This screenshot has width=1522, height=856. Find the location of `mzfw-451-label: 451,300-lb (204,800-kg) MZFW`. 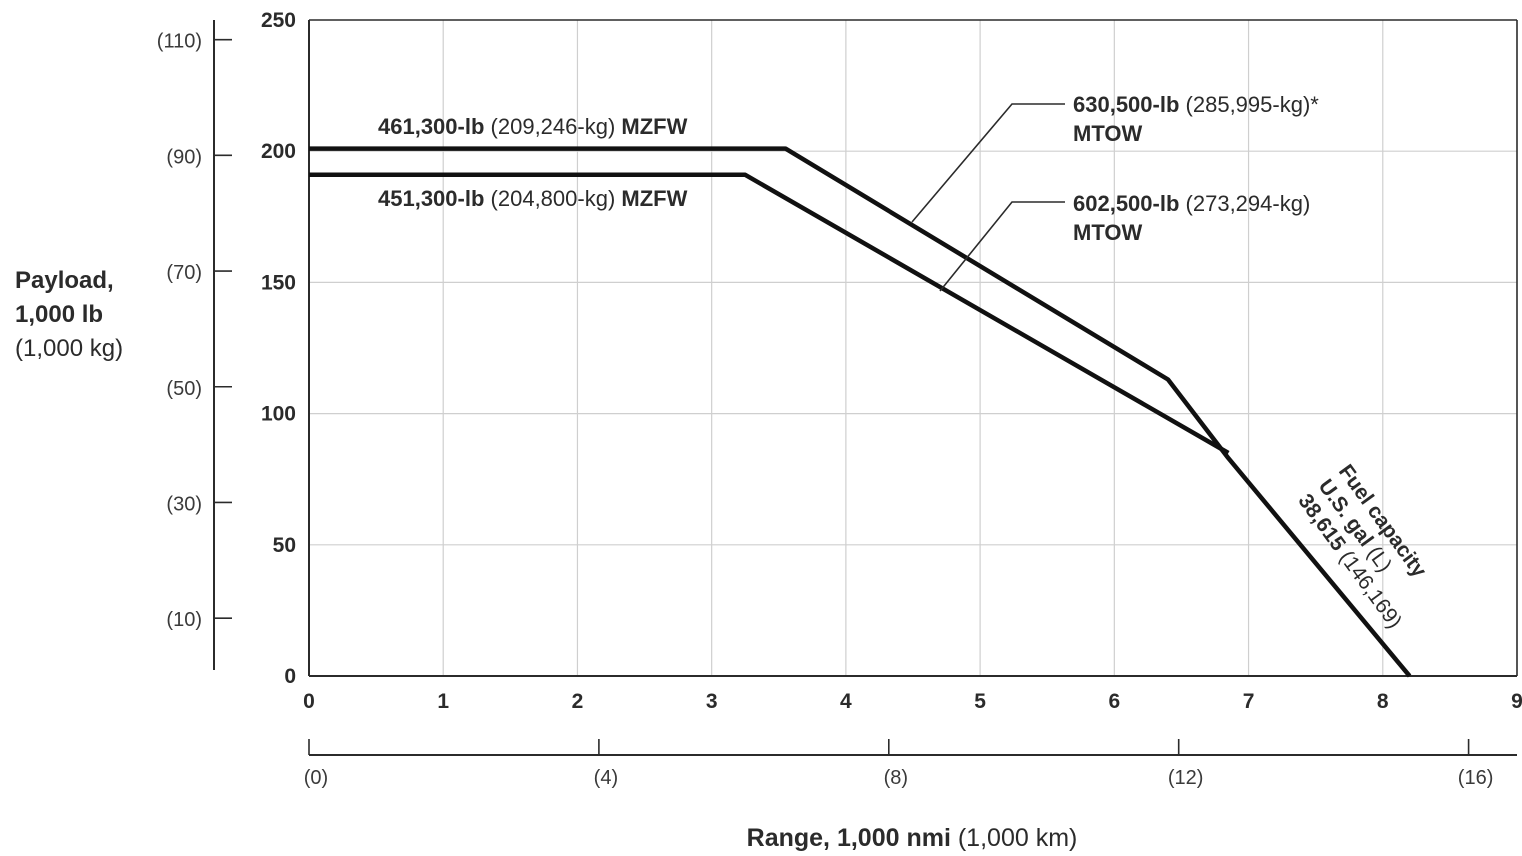

mzfw-451-label: 451,300-lb (204,800-kg) MZFW is located at coordinates (533, 198).